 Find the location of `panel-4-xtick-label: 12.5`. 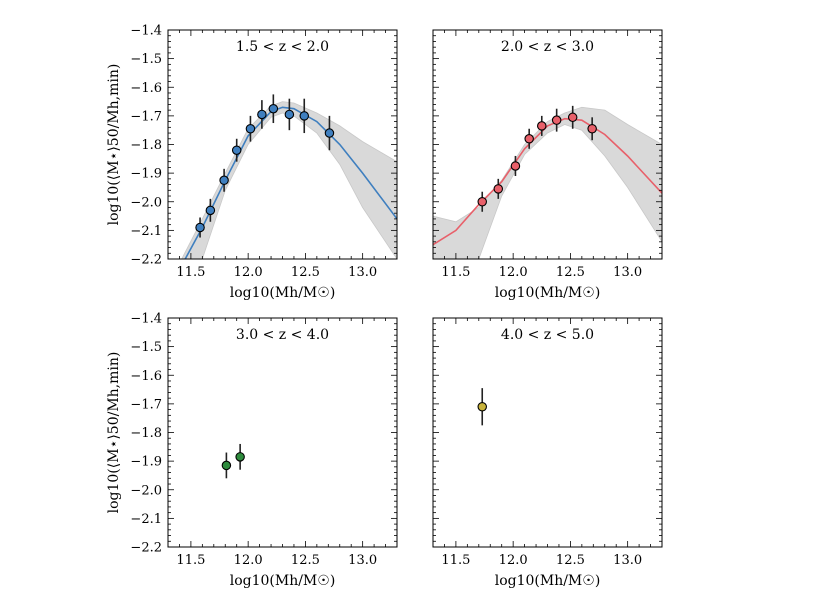

panel-4-xtick-label: 12.5 is located at coordinates (570, 560).